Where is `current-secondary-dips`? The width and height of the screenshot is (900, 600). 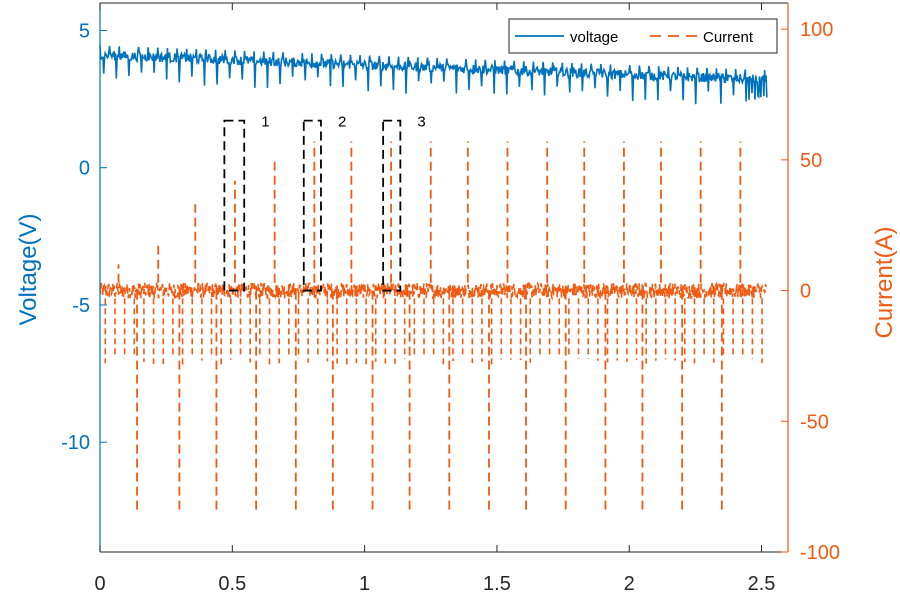
current-secondary-dips is located at coordinates (433, 332).